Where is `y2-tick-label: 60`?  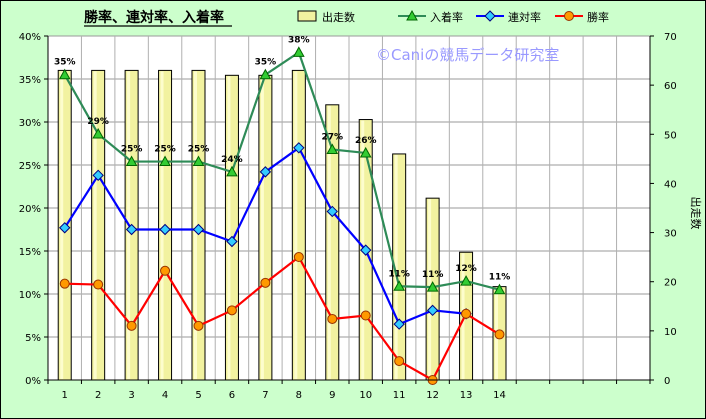
y2-tick-label: 60 is located at coordinates (670, 86).